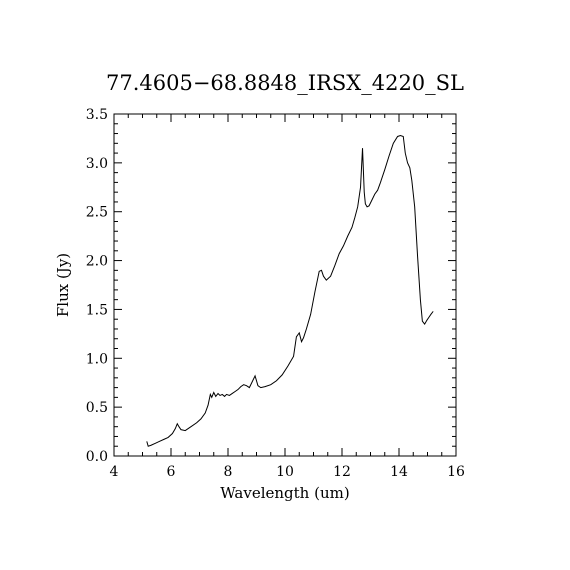 Image resolution: width=570 pixels, height=570 pixels. Describe the element at coordinates (97, 457) in the screenshot. I see `y-tick-label: 0.0` at that location.